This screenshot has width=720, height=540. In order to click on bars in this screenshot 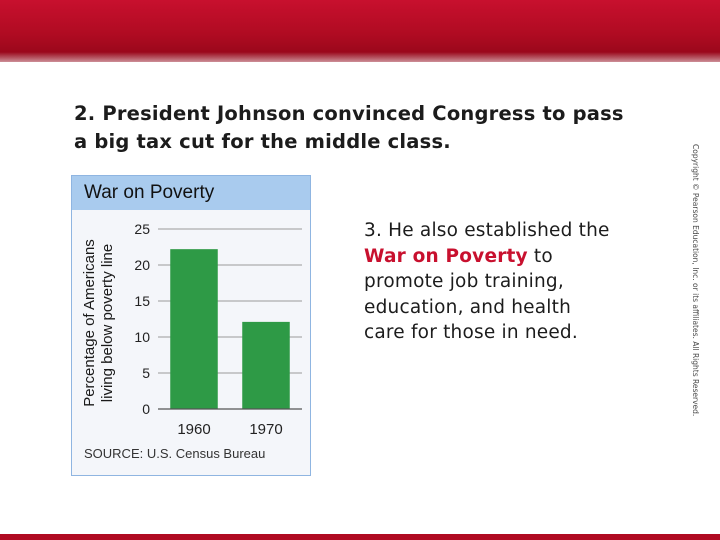, I will do `click(230, 329)`.